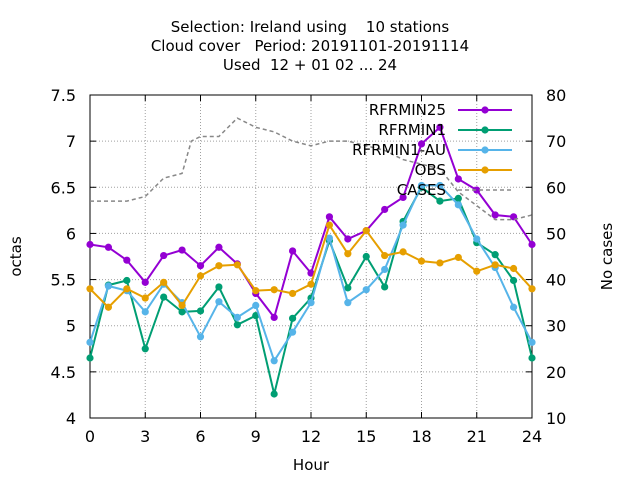 This screenshot has width=640, height=480. What do you see at coordinates (256, 436) in the screenshot?
I see `x-tick-label: 9` at bounding box center [256, 436].